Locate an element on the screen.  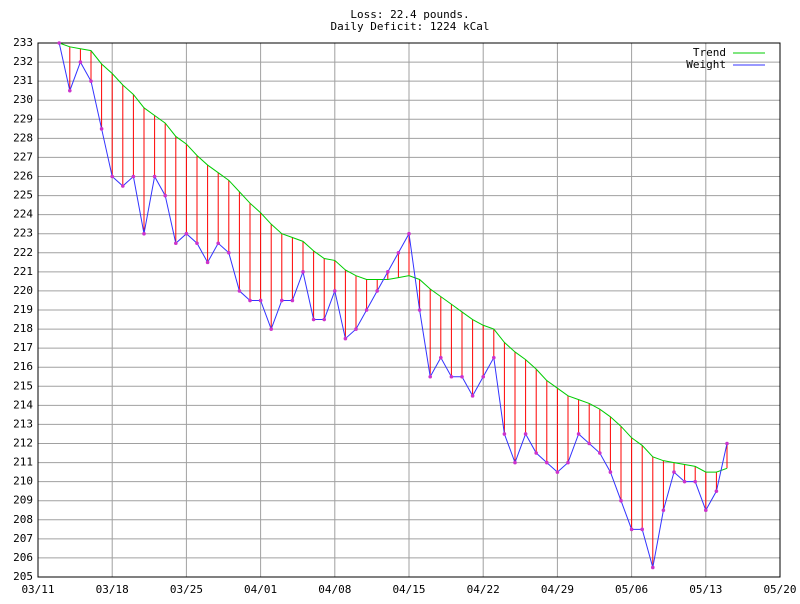
y-tick-label: 209 is located at coordinates (23, 500).